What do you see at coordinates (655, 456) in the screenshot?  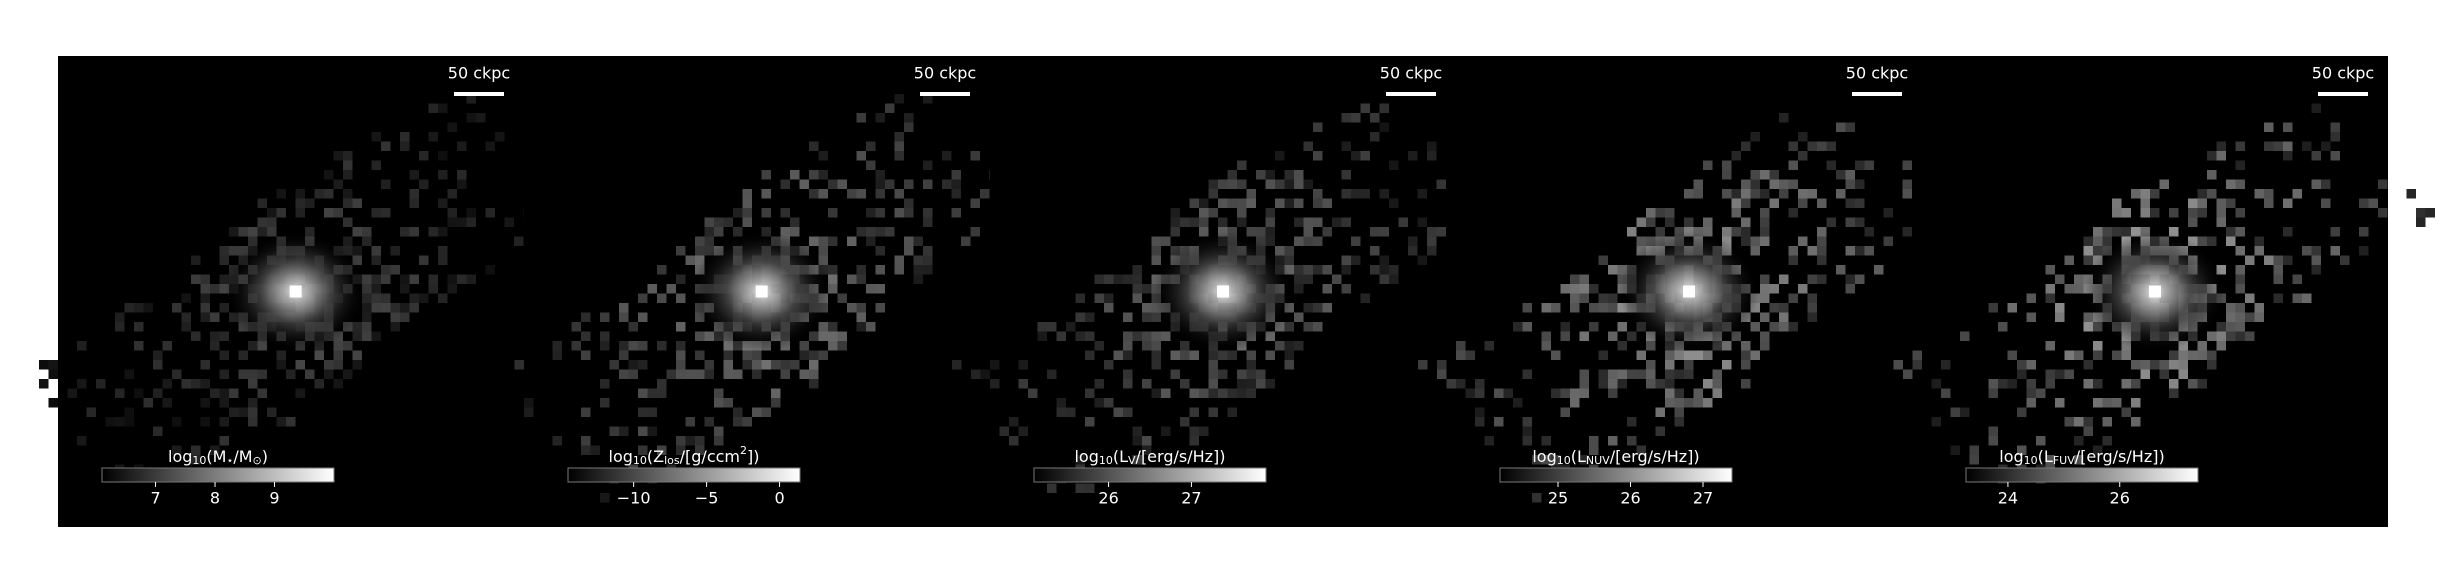 I see `label-part: (Z` at bounding box center [655, 456].